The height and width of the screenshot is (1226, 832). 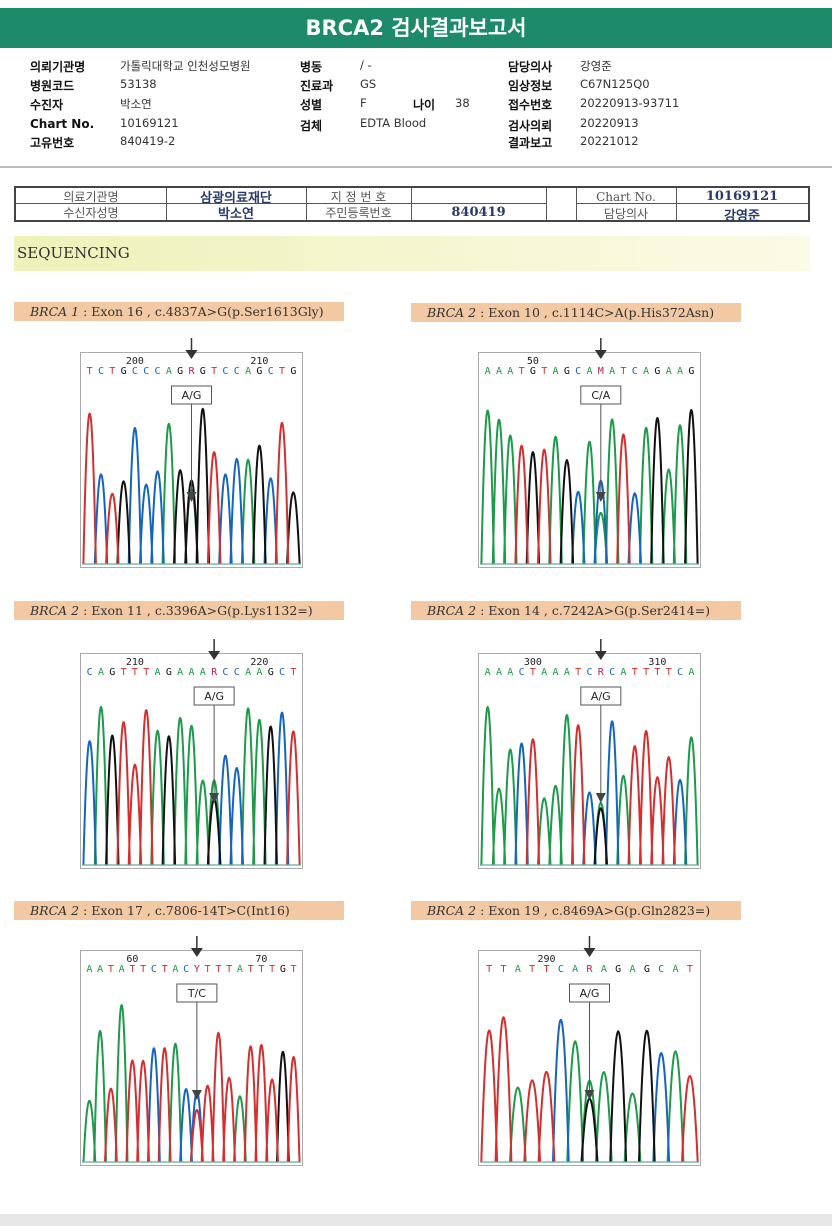 I want to click on info-label: 검사의뢰, so click(x=530, y=126).